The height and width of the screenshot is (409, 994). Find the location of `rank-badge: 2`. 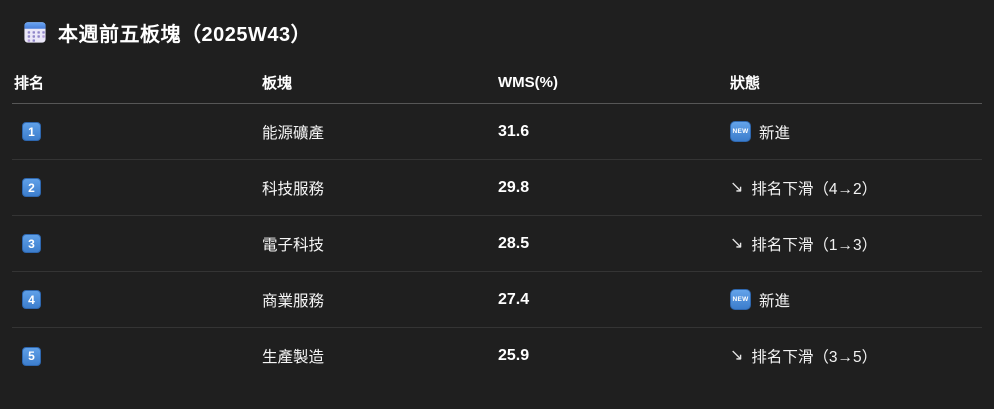

rank-badge: 2 is located at coordinates (31, 187).